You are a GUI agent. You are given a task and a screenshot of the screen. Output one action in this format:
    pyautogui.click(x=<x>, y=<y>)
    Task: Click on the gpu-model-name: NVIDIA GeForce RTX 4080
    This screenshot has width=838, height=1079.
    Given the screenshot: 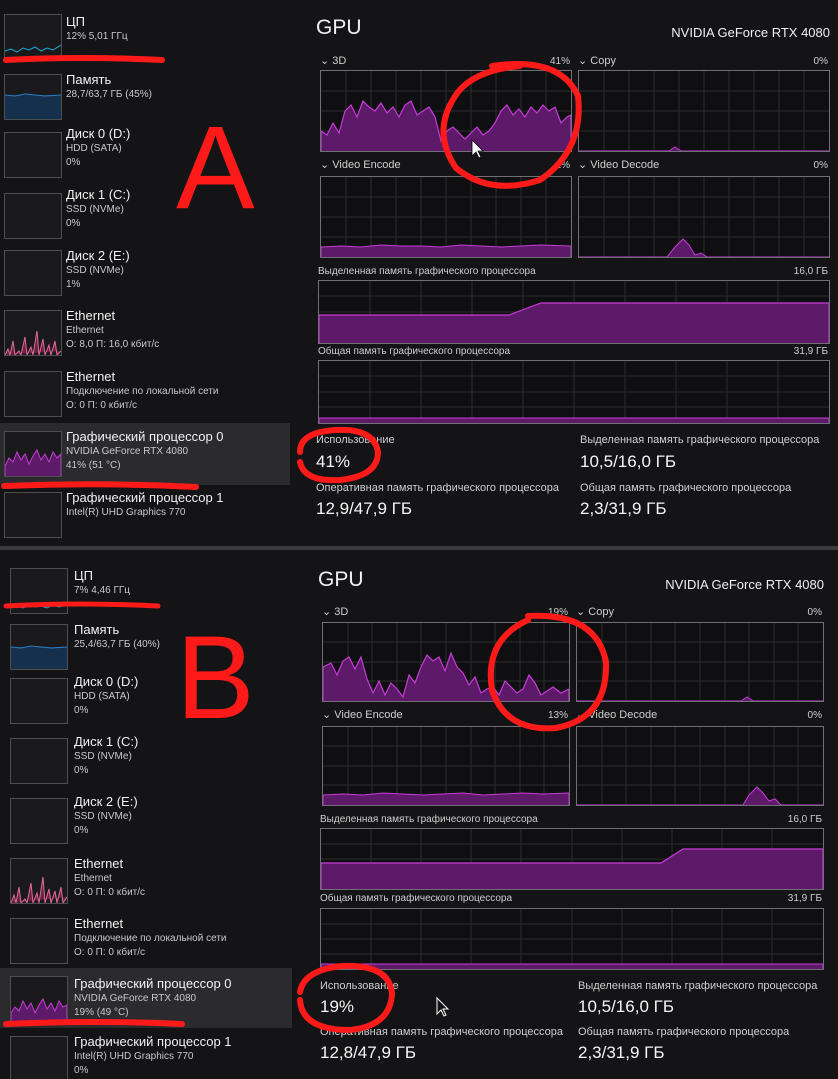 What is the action you would take?
    pyautogui.click(x=750, y=32)
    